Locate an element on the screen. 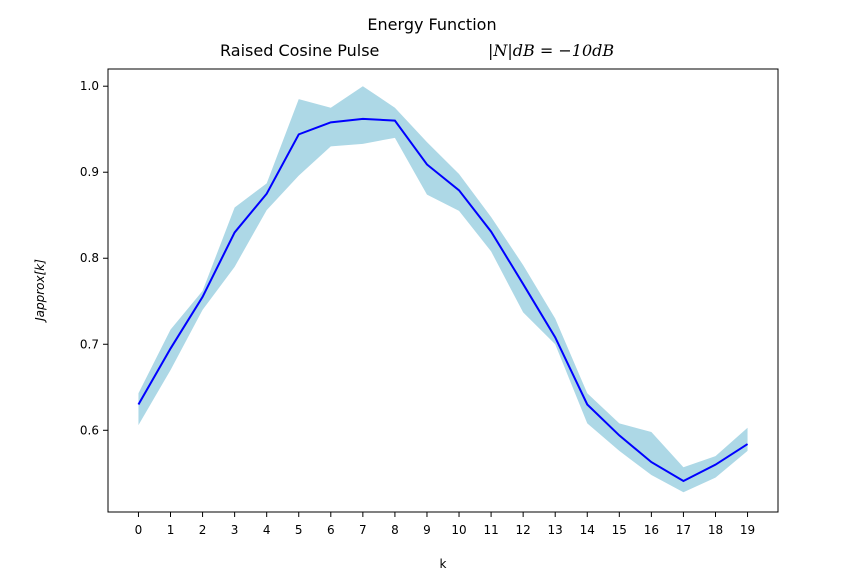 This screenshot has height=576, width=864. chart-subtitle-text: Raised Cosine Pulse is located at coordinates (299, 50).